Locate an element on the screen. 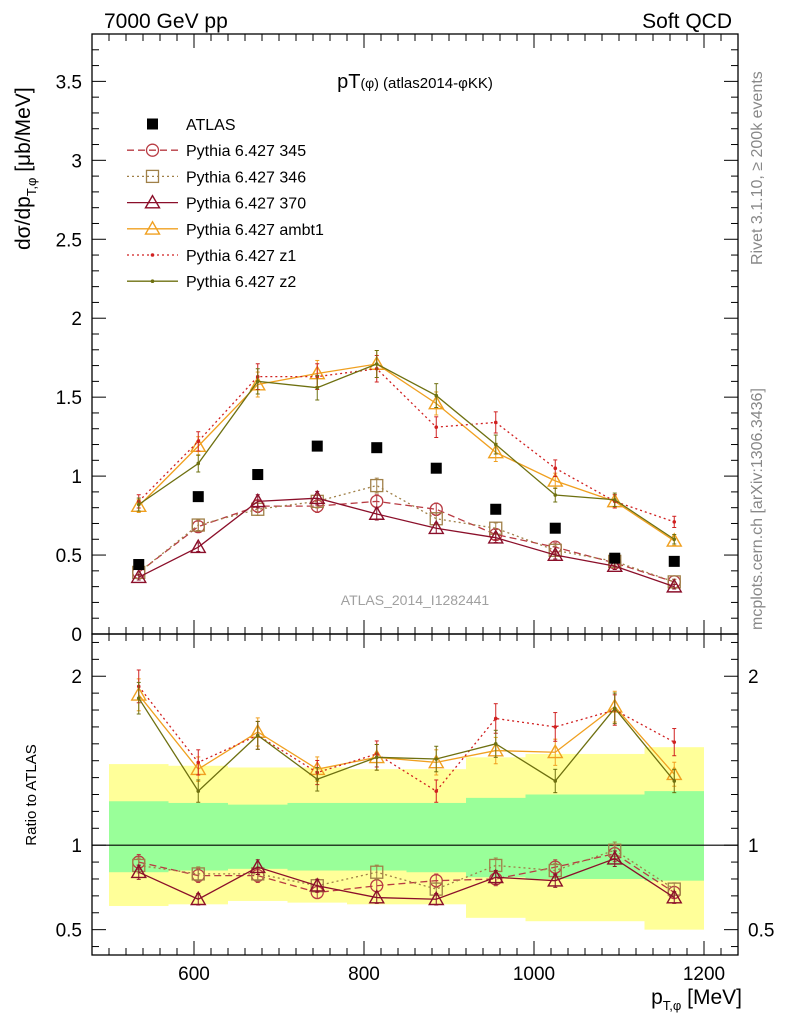 This screenshot has height=1024, width=786. legend-atlas-marker is located at coordinates (152, 124).